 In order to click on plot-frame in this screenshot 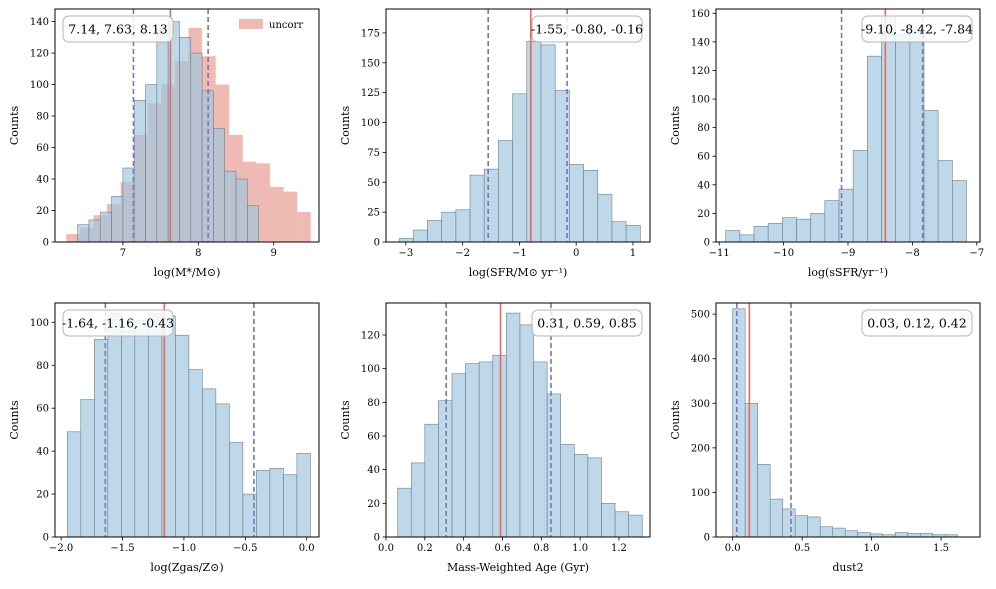, I will do `click(848, 420)`.